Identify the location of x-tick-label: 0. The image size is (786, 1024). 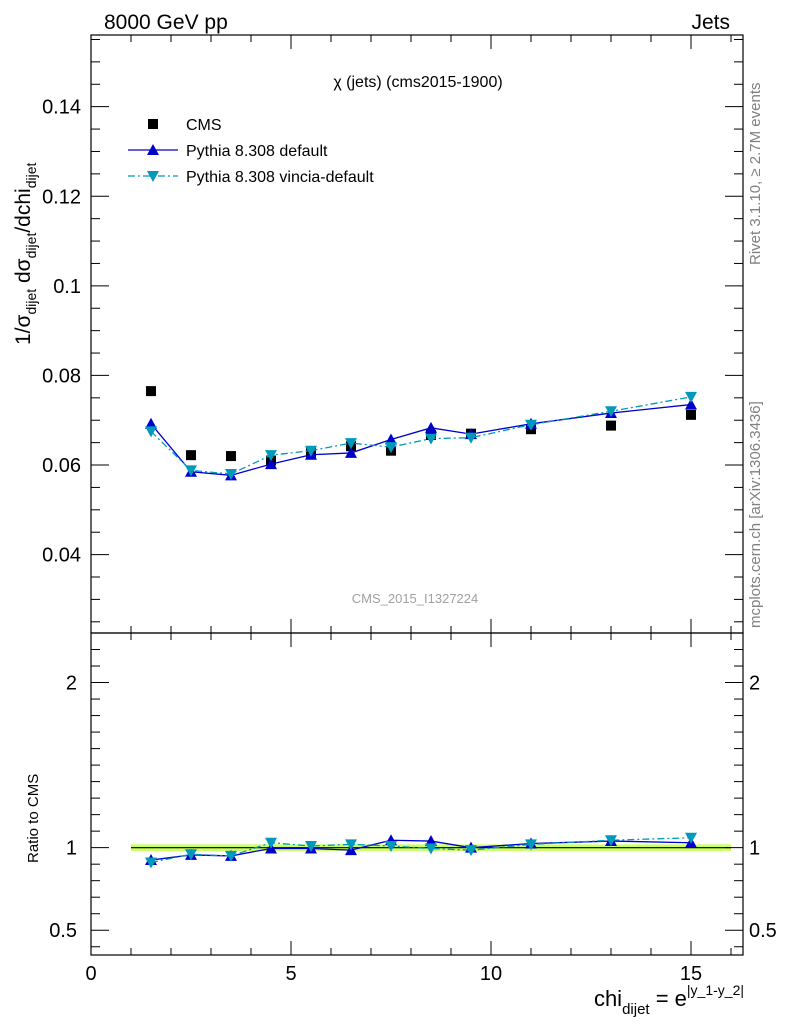
(90, 974).